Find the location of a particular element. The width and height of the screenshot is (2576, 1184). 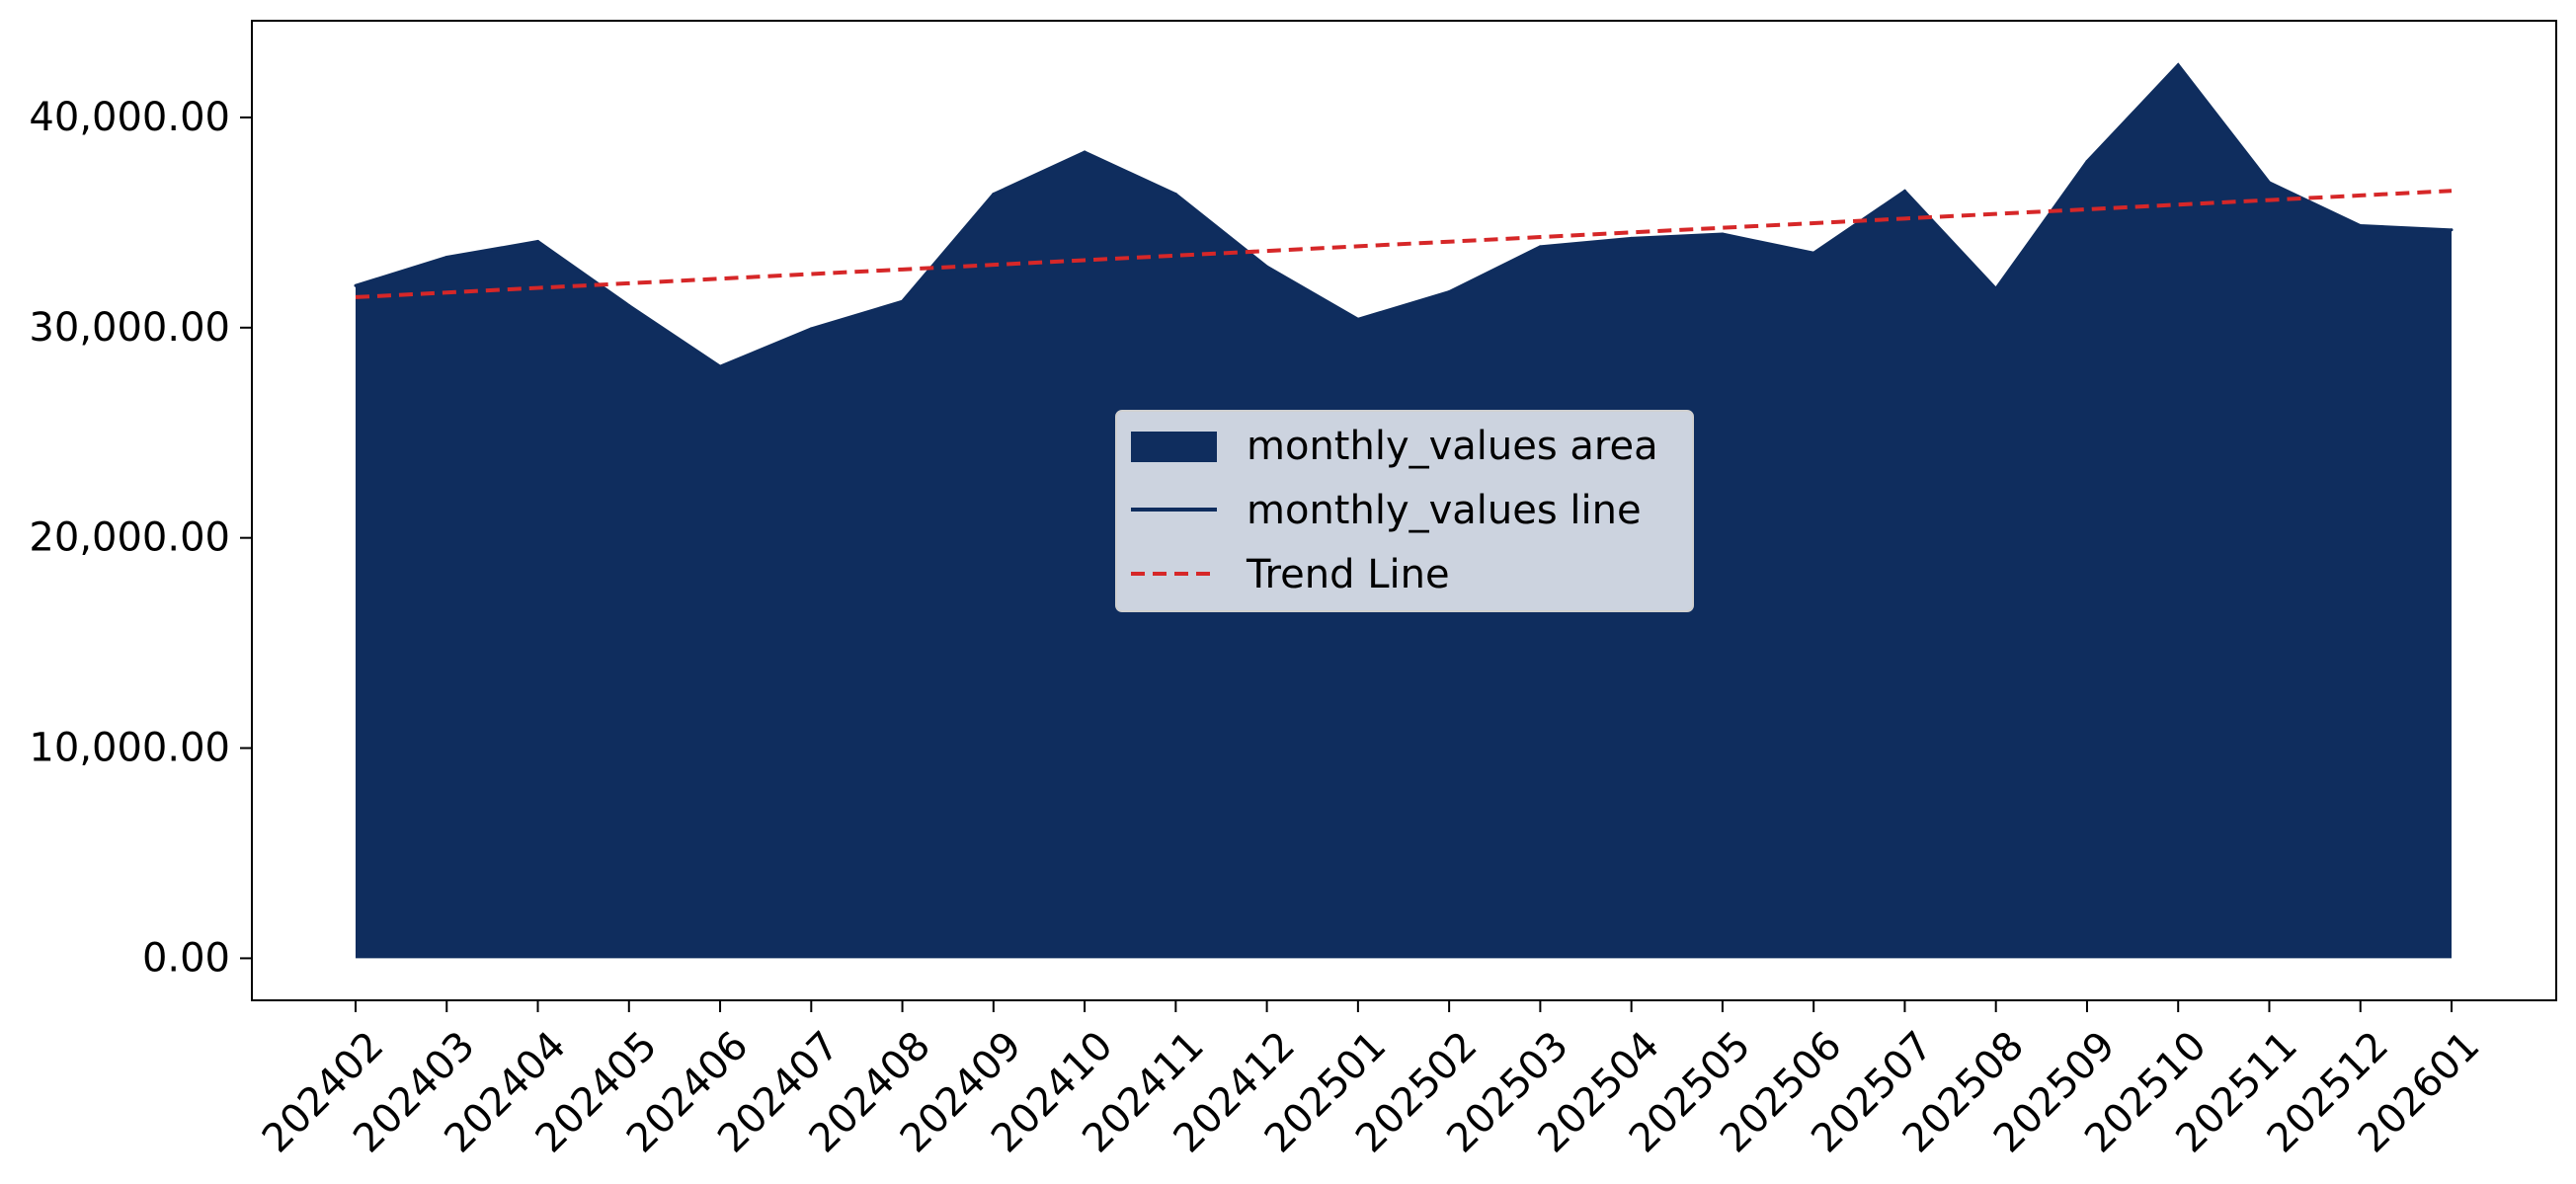

y-axis: 0.00 10,000.00 20,000.00 30,000.00 40,000.00 is located at coordinates (140, 538).